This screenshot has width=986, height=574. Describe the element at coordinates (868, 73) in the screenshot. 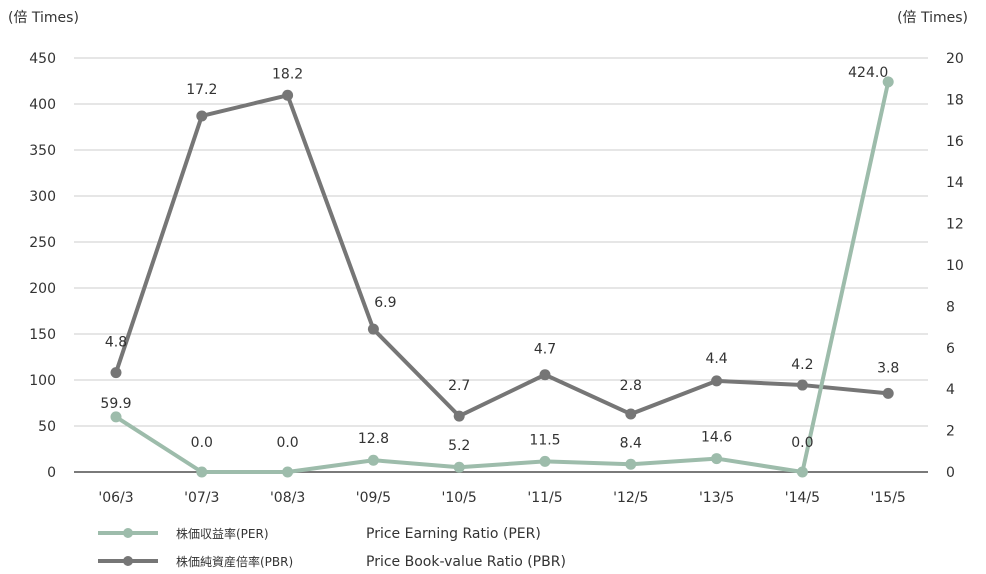

I see `data-label: 424.0` at that location.